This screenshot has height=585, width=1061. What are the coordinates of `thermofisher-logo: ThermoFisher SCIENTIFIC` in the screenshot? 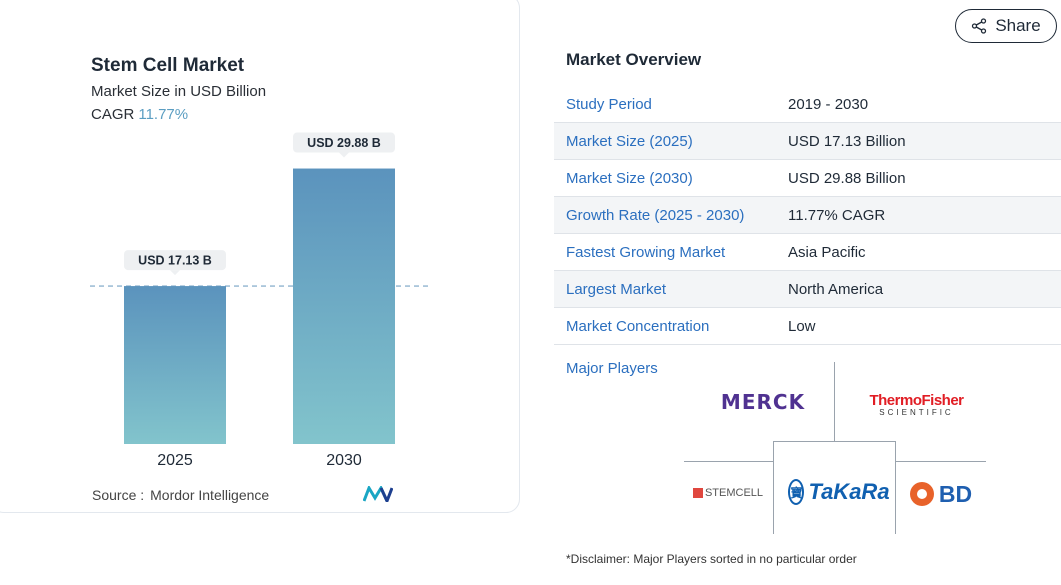 It's located at (916, 405).